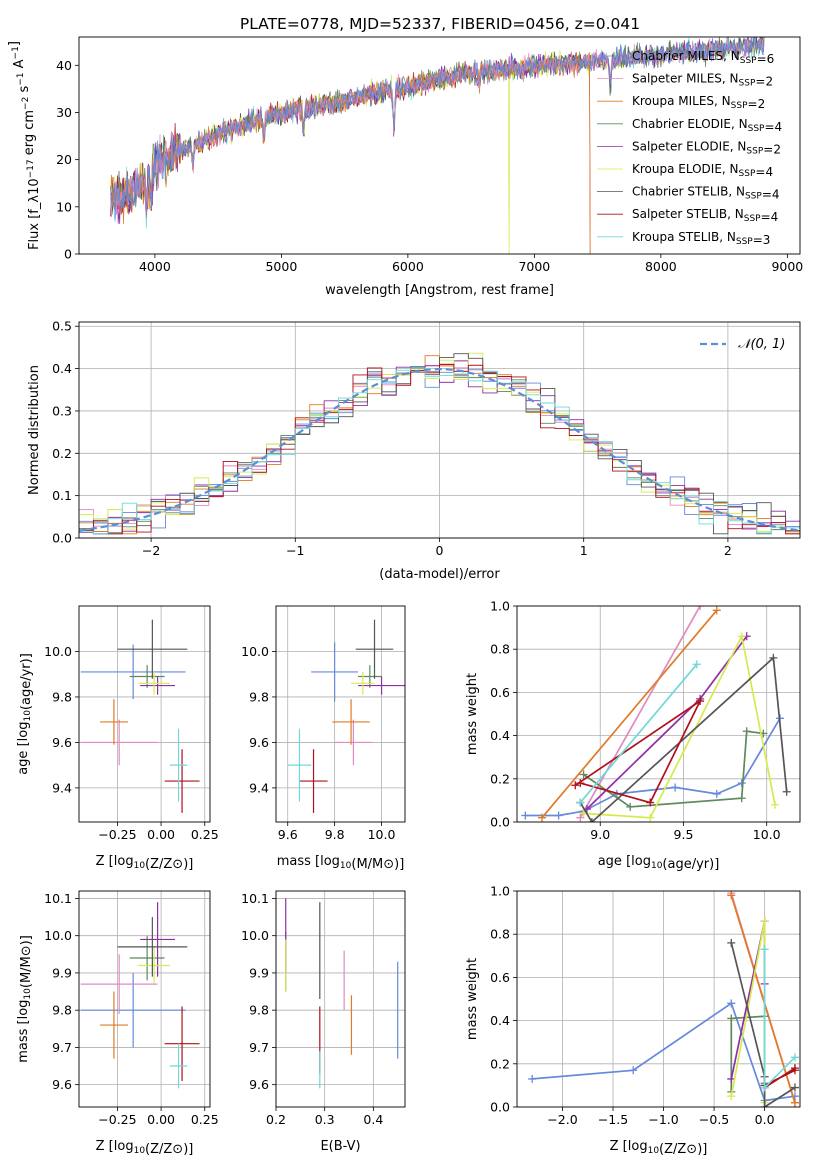  What do you see at coordinates (440, 550) in the screenshot?
I see `x-tick-label: 0` at bounding box center [440, 550].